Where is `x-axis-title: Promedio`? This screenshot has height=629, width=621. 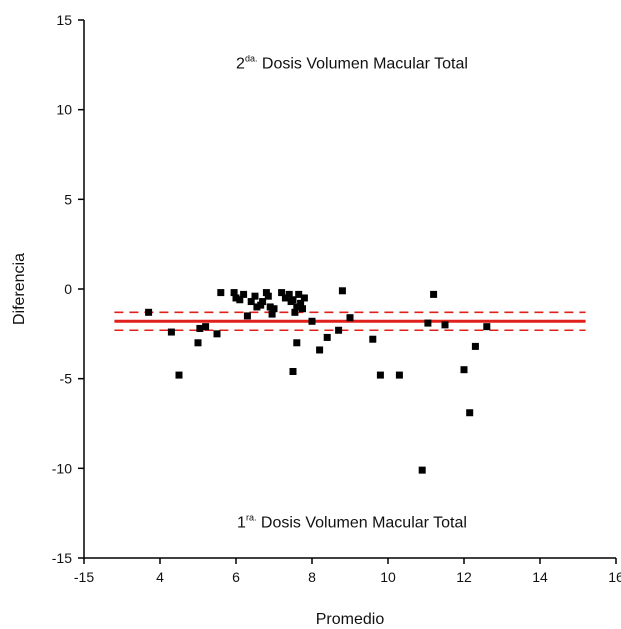
x-axis-title: Promedio is located at coordinates (350, 619).